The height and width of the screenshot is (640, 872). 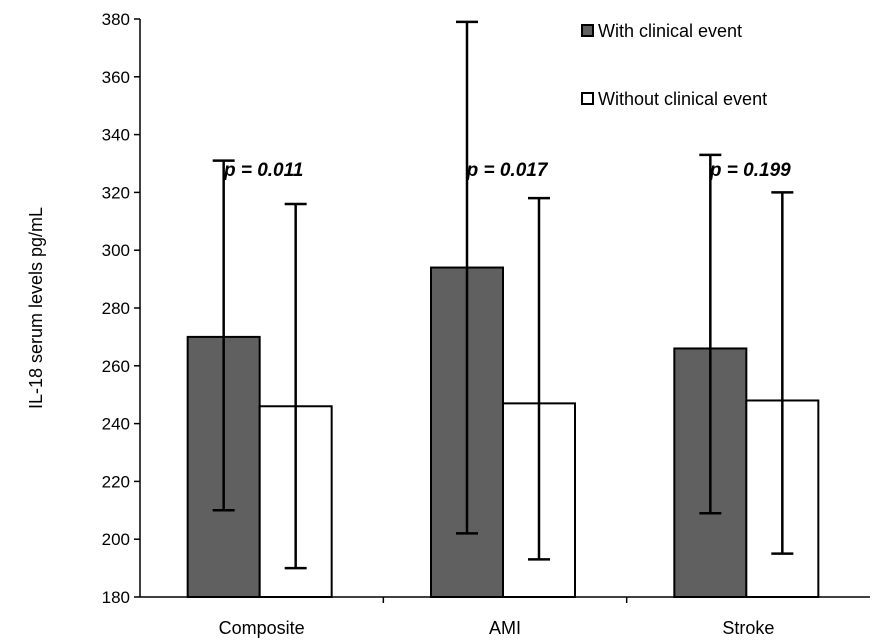 I want to click on p-value-annotations: p = 0.011 p = 0.017 p = 0.199, so click(x=507, y=170).